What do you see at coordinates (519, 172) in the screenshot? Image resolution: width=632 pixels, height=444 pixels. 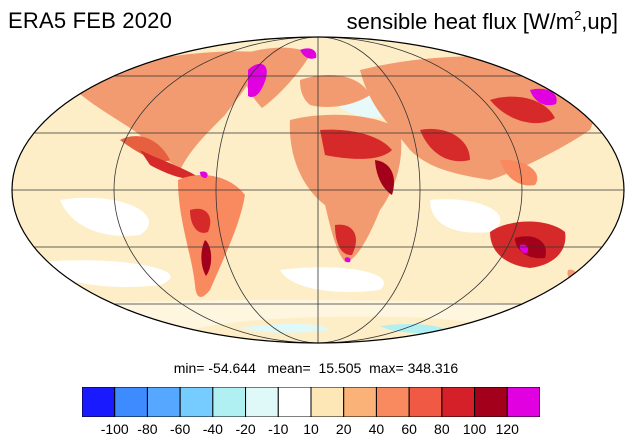 I see `se-asia` at bounding box center [519, 172].